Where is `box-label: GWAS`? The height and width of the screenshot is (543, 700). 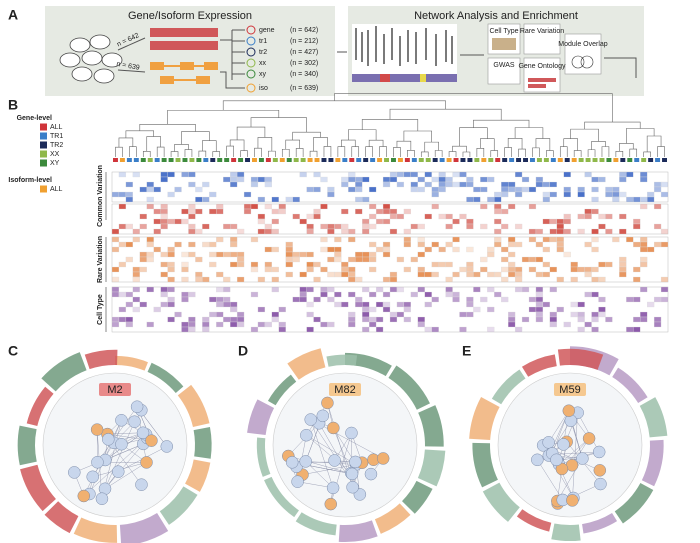 box-label: GWAS is located at coordinates (503, 65).